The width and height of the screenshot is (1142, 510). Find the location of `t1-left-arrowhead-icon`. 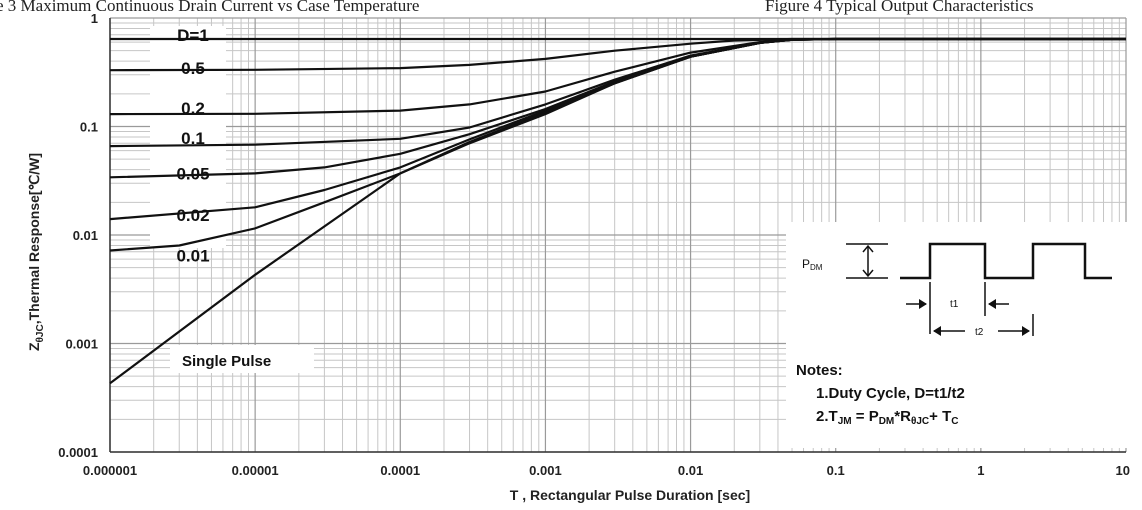

t1-left-arrowhead-icon is located at coordinates (923, 304).